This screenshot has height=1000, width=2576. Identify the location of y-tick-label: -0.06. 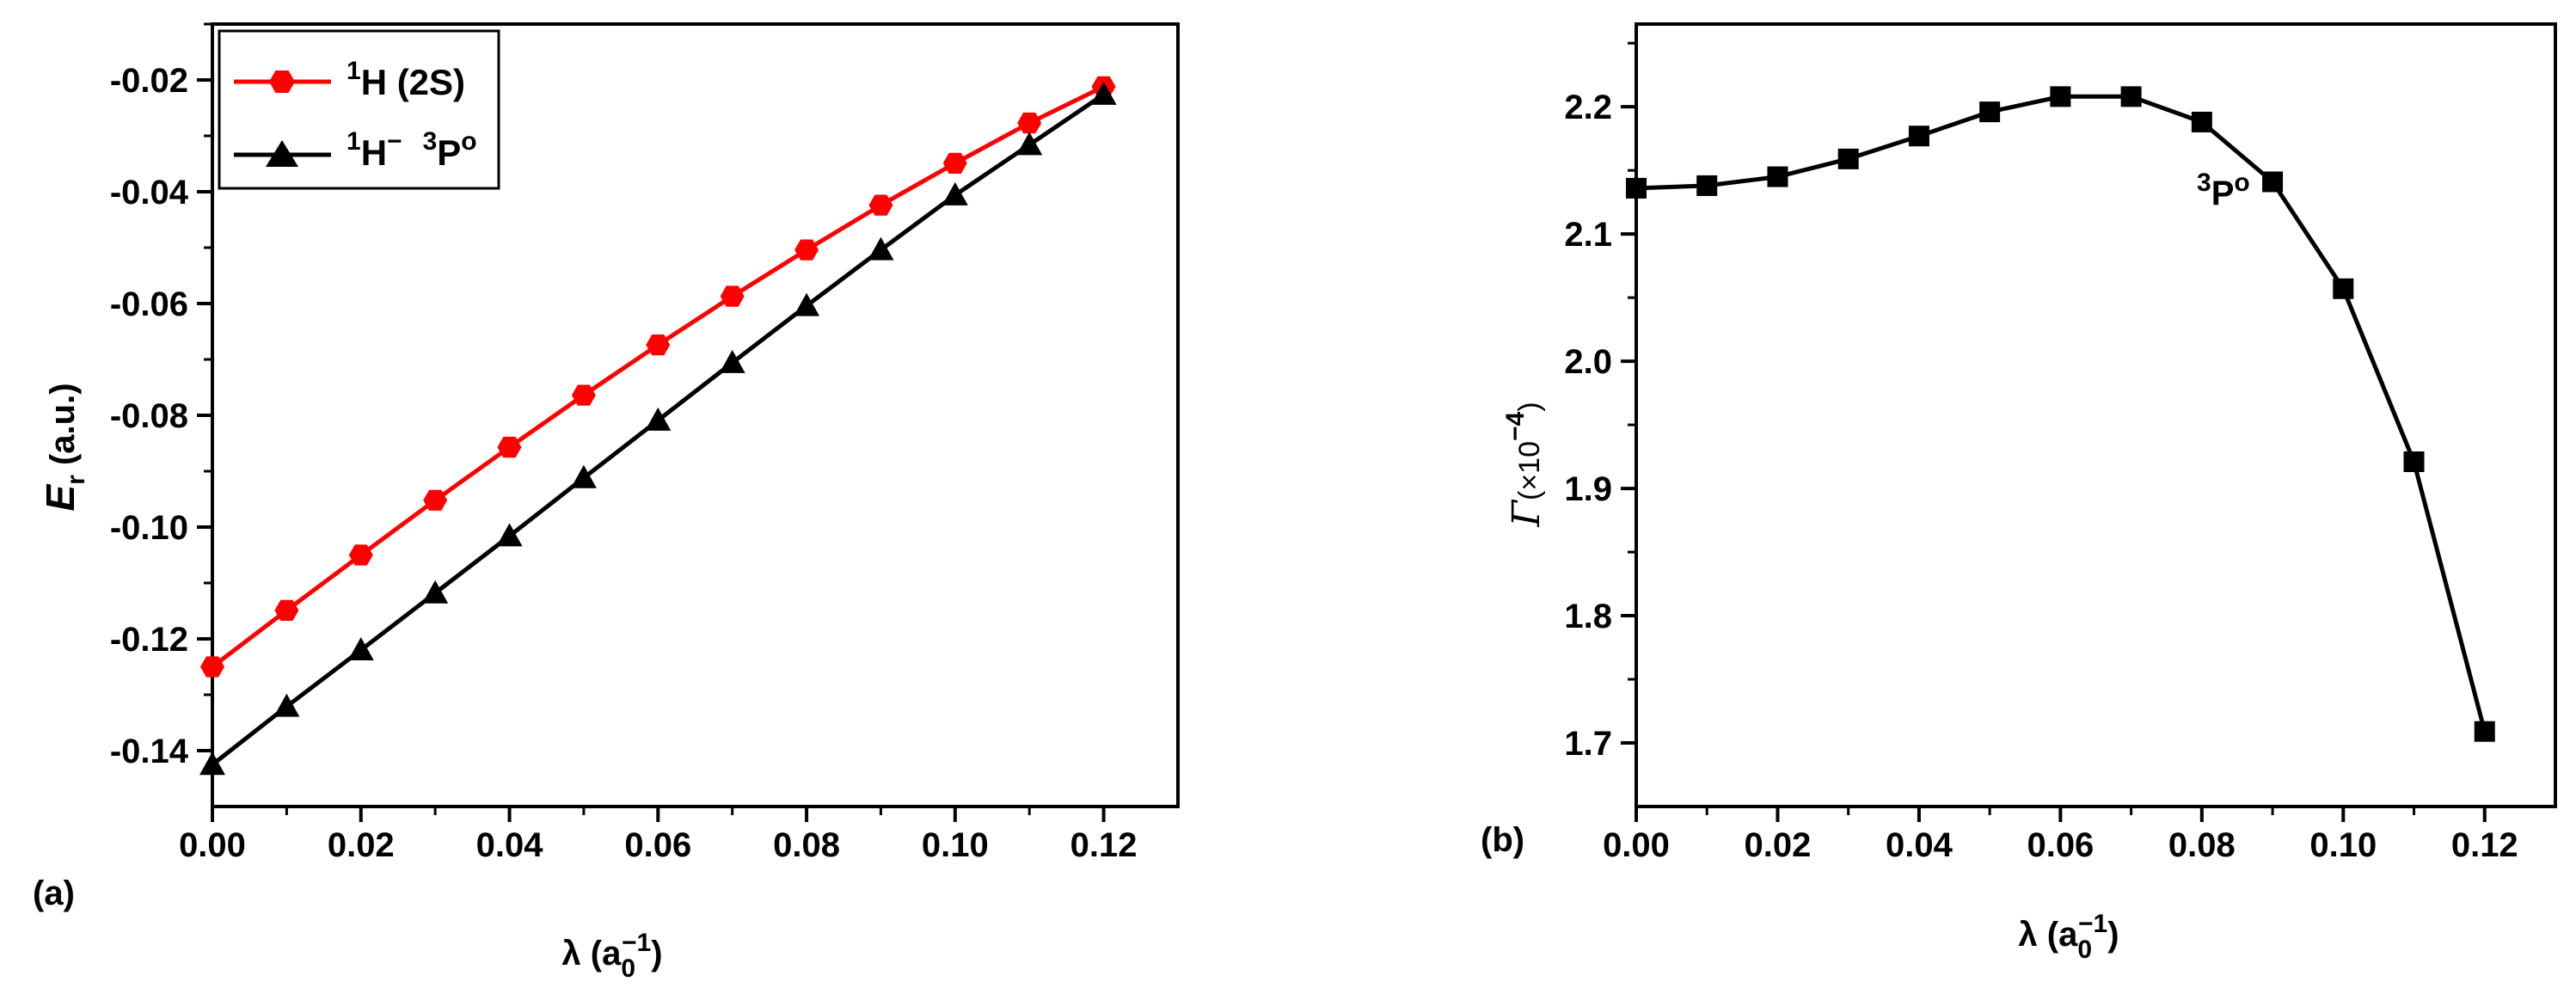
(149, 304).